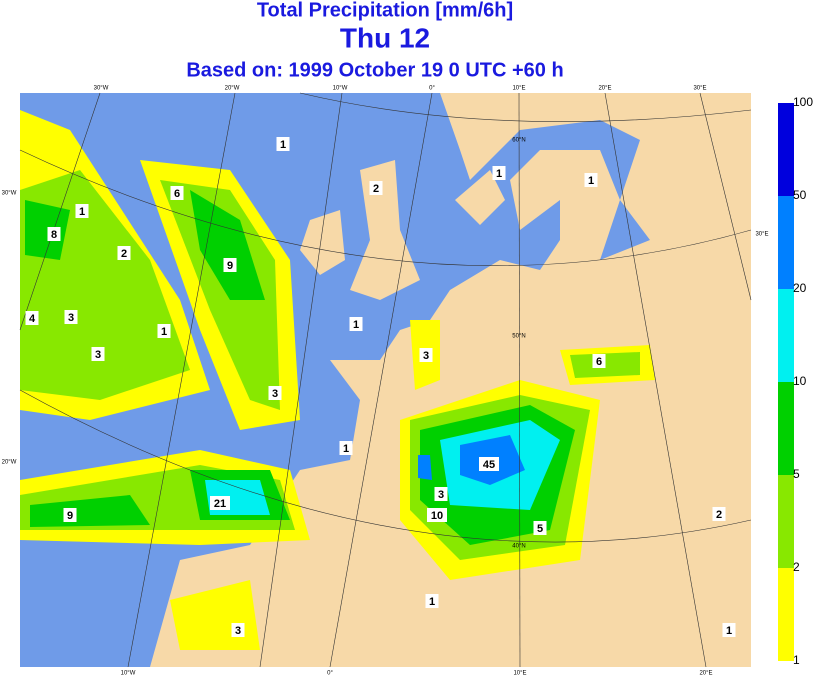 The height and width of the screenshot is (682, 817). What do you see at coordinates (518, 547) in the screenshot?
I see `graticule-label: 40°N` at bounding box center [518, 547].